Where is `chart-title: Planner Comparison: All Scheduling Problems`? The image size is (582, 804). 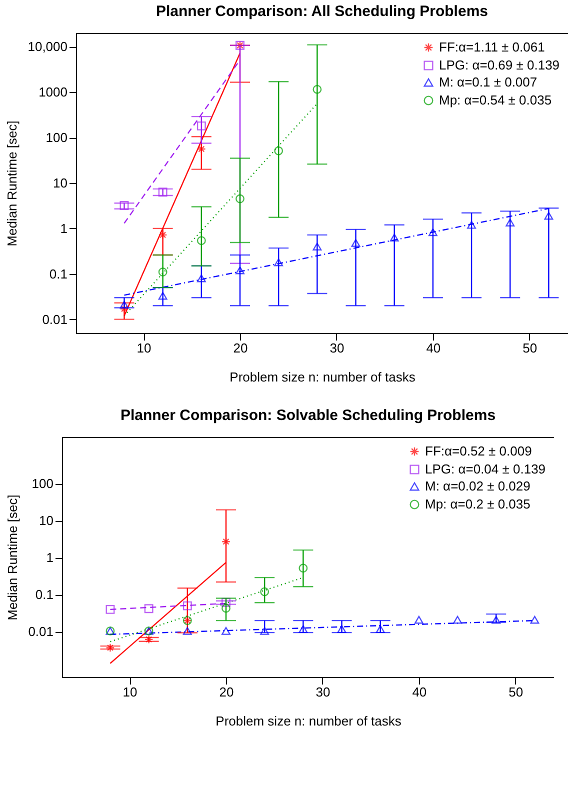
chart-title: Planner Comparison: All Scheduling Problems is located at coordinates (322, 11).